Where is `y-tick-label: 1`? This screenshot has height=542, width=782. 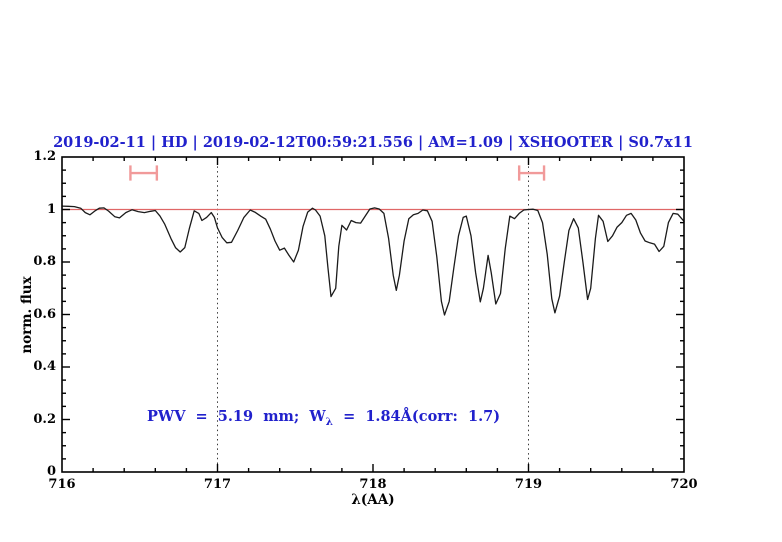 y-tick-label: 1 is located at coordinates (51, 209).